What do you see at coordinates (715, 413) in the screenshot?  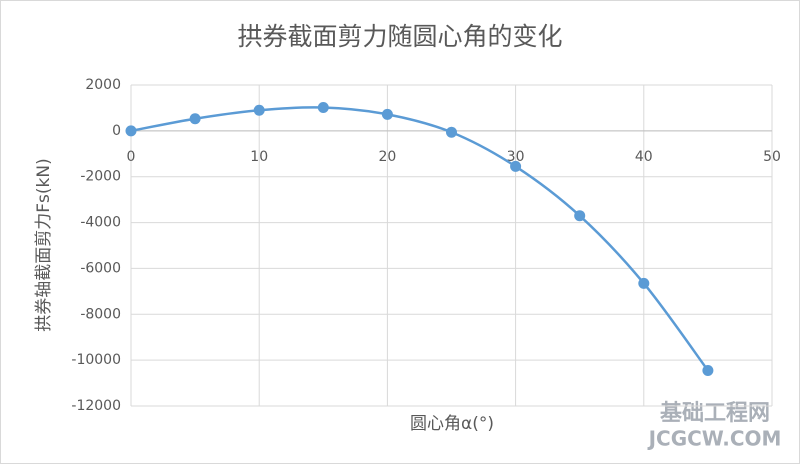 I see `watermark-name: 基础工程网` at bounding box center [715, 413].